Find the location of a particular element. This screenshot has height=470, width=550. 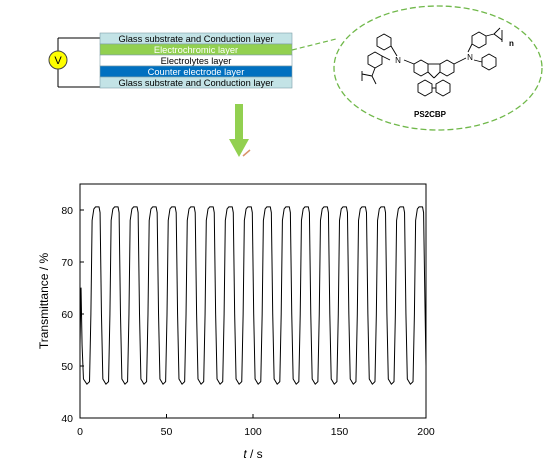

repeat-unit-label: n is located at coordinates (511, 43).